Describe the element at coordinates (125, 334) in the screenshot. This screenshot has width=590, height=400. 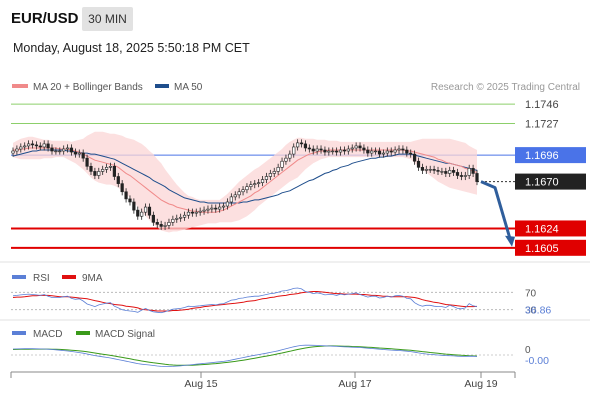
I see `macd-signal-legend-label: MACD Signal` at that location.